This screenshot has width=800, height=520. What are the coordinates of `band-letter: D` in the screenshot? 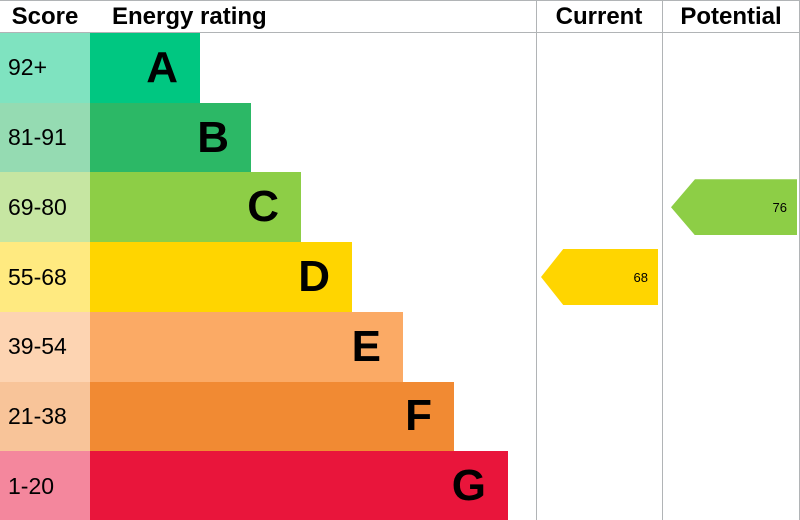 It's located at (314, 277).